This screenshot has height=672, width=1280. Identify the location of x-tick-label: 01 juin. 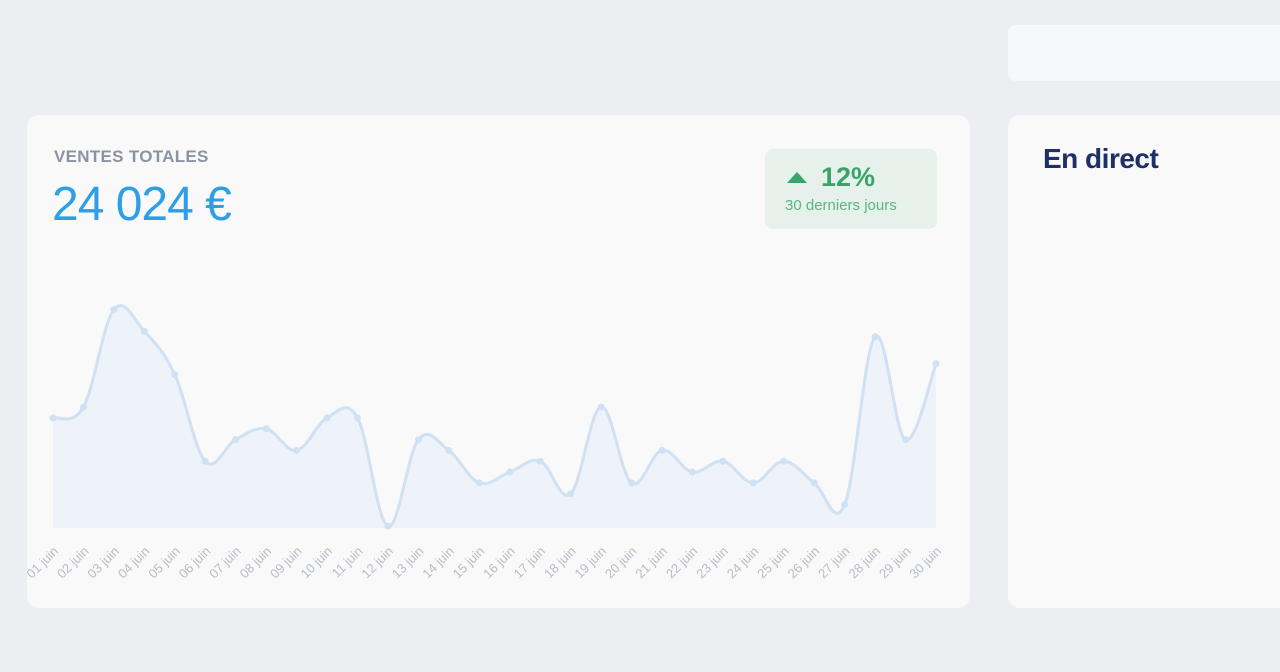
(42, 563).